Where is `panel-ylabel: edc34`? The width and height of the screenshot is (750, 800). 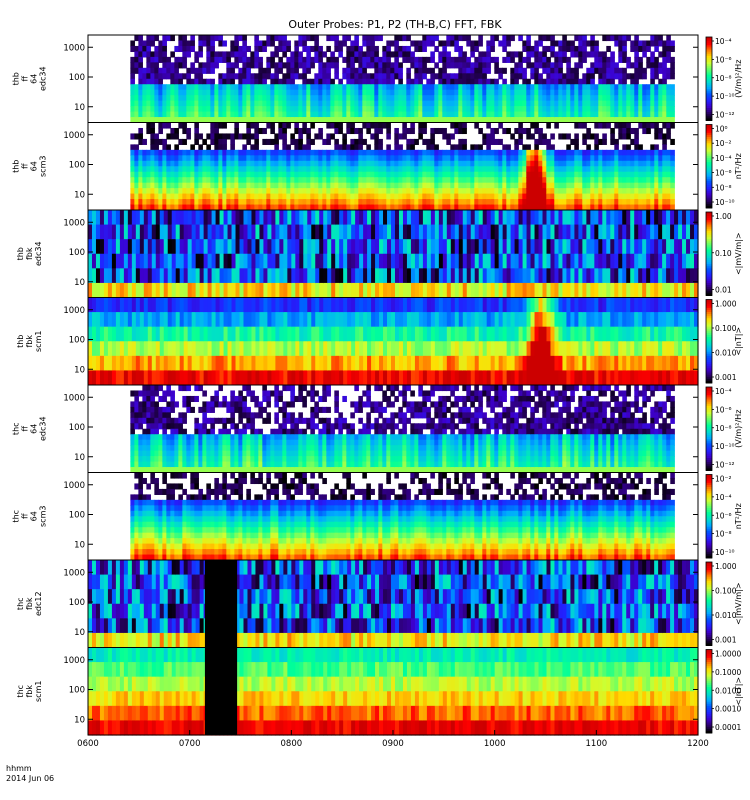 panel-ylabel: edc34 is located at coordinates (38, 253).